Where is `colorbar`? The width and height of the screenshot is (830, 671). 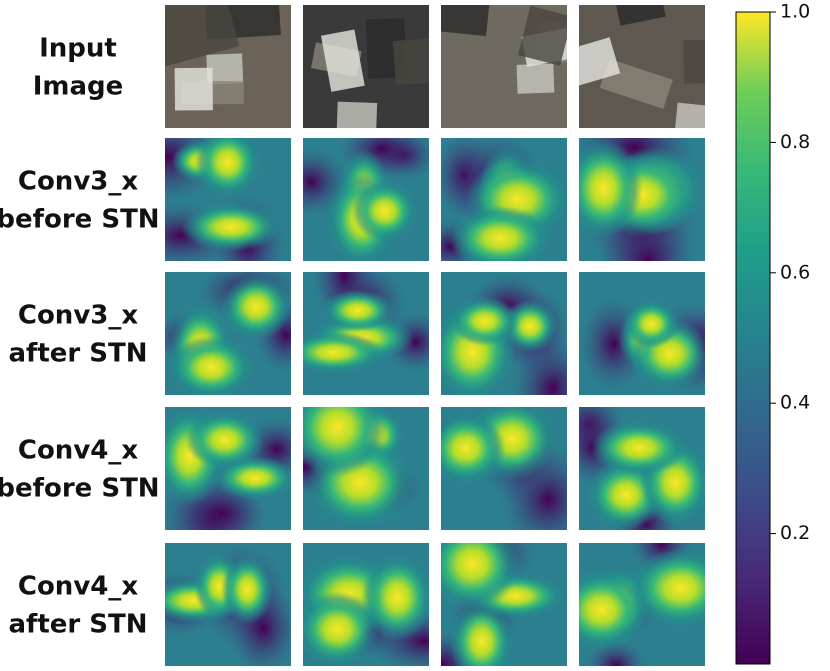
colorbar is located at coordinates (753, 338).